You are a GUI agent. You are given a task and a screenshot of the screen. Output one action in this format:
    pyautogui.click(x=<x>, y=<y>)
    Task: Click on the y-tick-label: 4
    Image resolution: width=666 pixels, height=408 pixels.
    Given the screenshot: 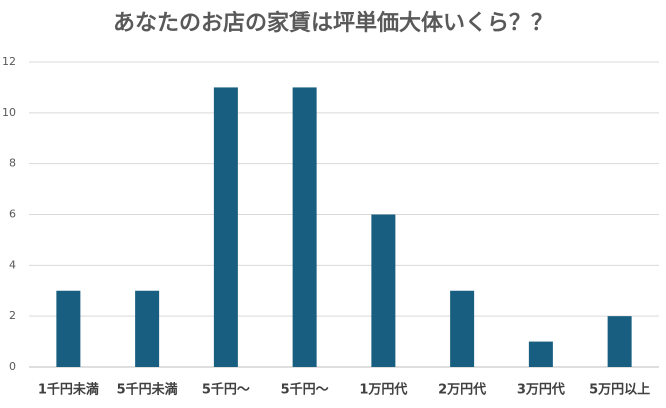 What is the action you would take?
    pyautogui.click(x=12, y=264)
    